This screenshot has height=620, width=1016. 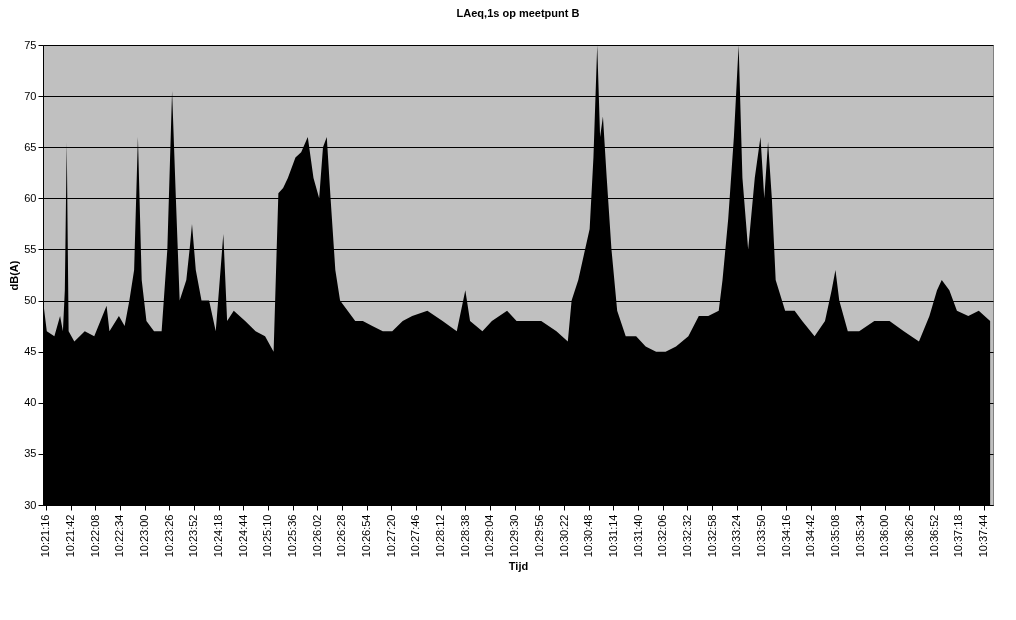 I want to click on x-tick-label: 10:27:46, so click(x=415, y=536).